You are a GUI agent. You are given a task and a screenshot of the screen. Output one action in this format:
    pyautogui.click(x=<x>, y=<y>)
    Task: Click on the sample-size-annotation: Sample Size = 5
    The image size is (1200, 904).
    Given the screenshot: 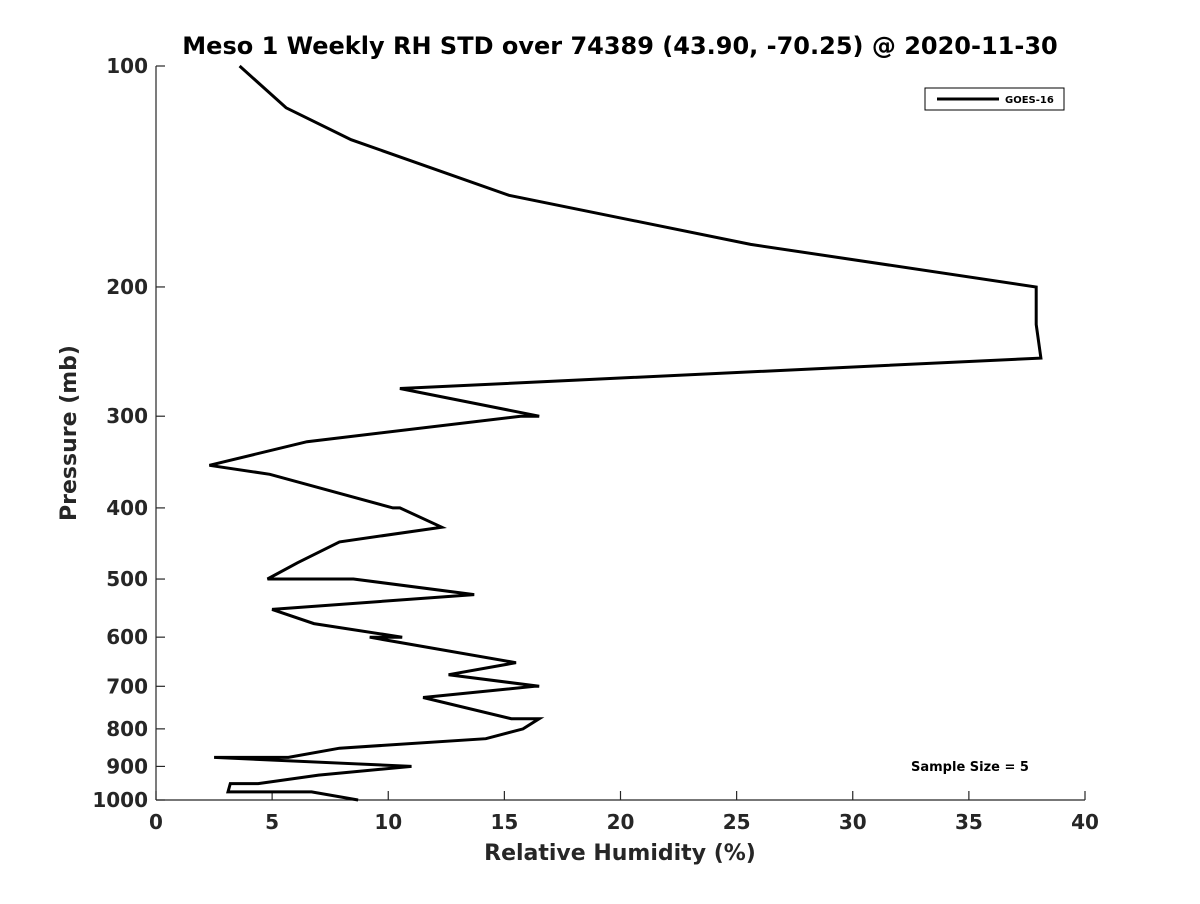 What is the action you would take?
    pyautogui.click(x=970, y=767)
    